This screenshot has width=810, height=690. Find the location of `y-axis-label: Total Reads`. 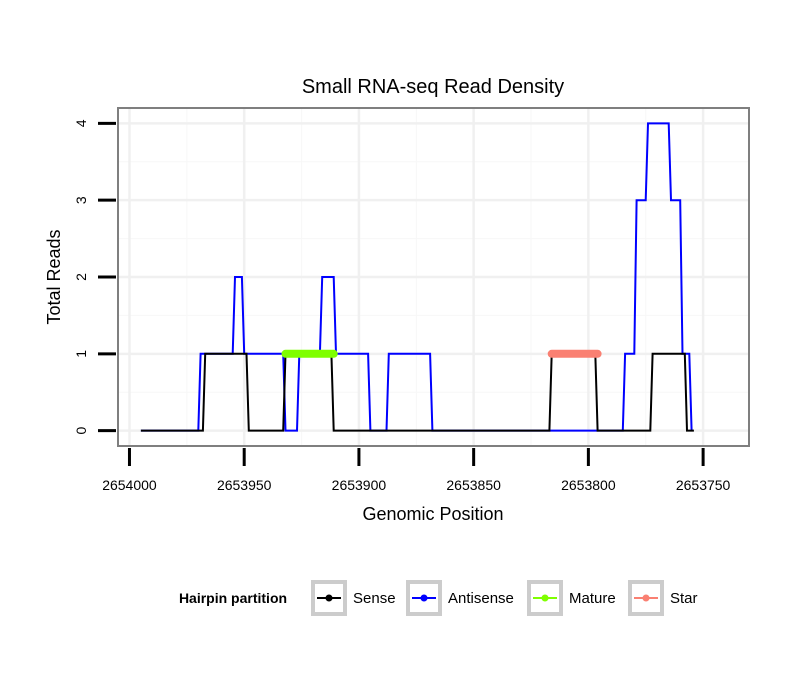

y-axis-label: Total Reads is located at coordinates (54, 276).